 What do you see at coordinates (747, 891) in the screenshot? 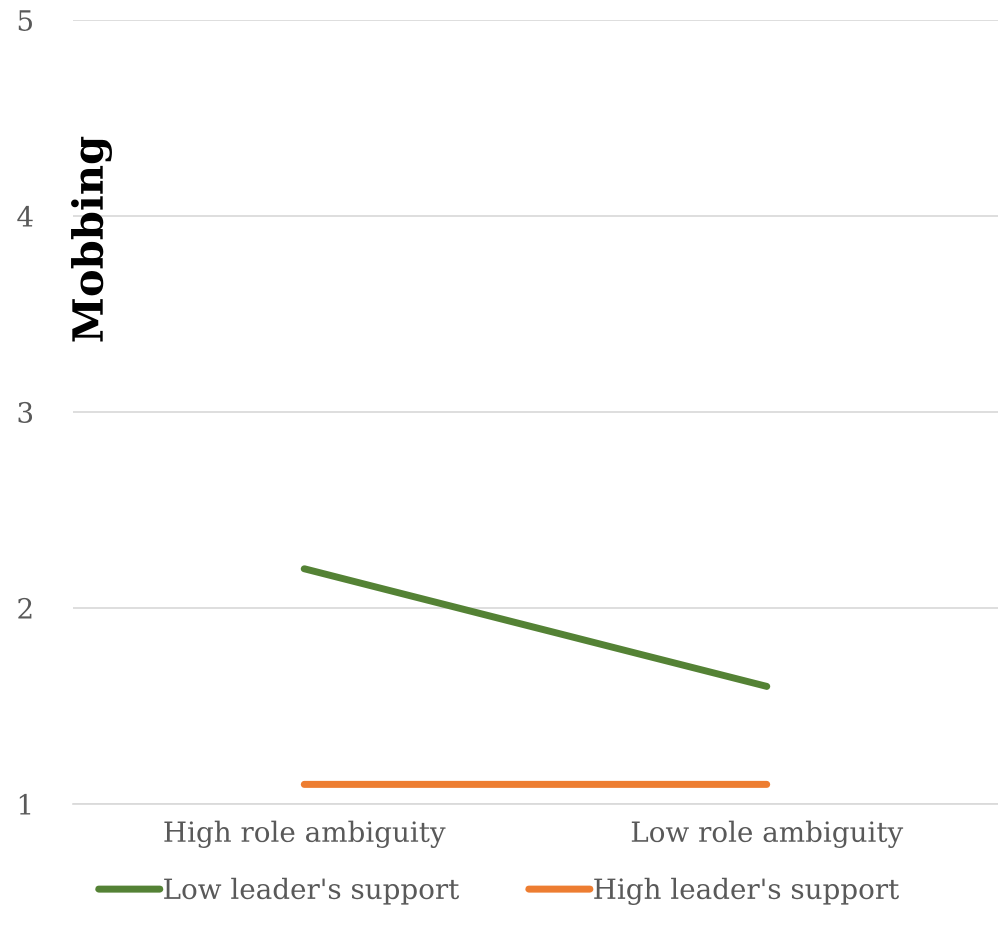
I see `legend-label: High leader's support` at bounding box center [747, 891].